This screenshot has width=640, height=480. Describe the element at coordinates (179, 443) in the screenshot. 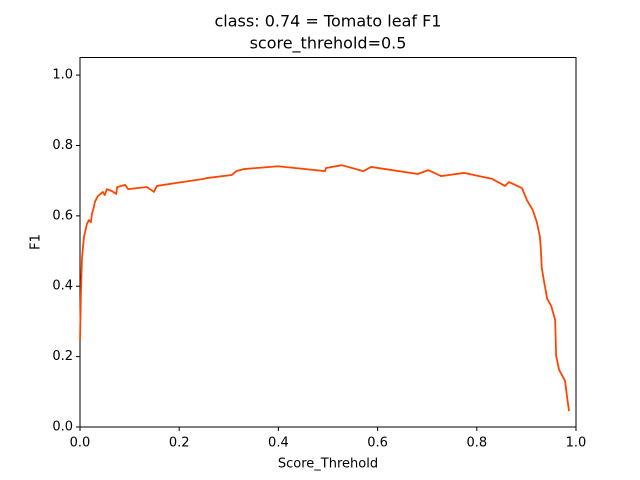

I see `x-tick-label: 0.2` at that location.